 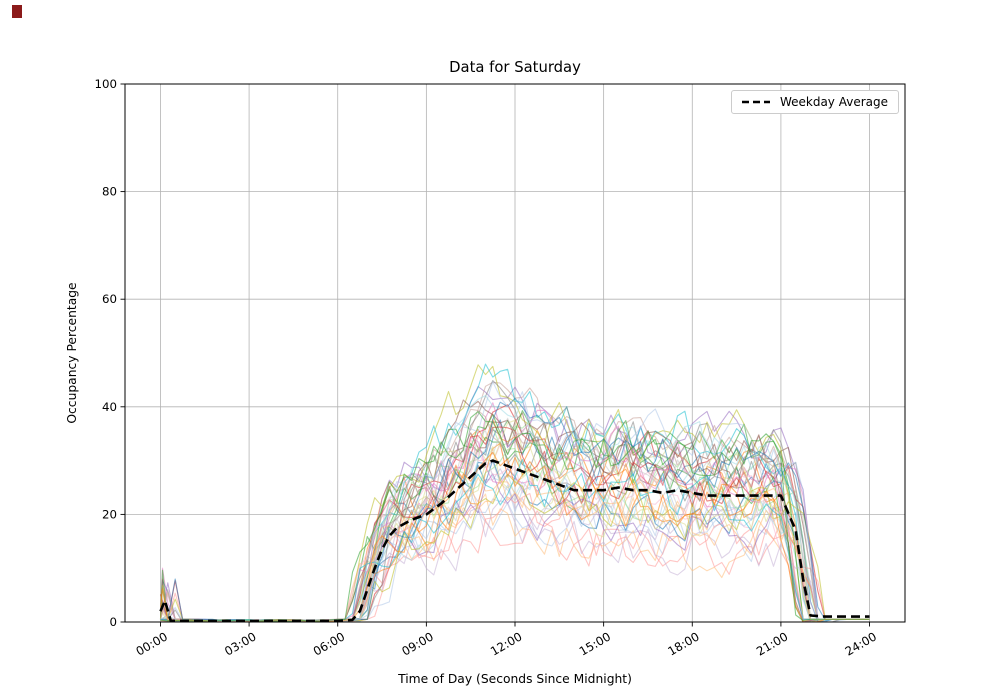 What do you see at coordinates (109, 192) in the screenshot?
I see `svg-text: 80` at bounding box center [109, 192].